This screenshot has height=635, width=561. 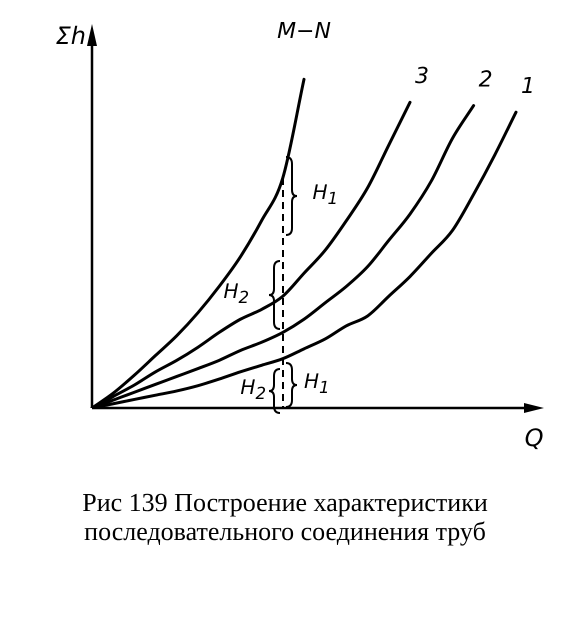 I want to click on series-label: 2, so click(x=485, y=79).